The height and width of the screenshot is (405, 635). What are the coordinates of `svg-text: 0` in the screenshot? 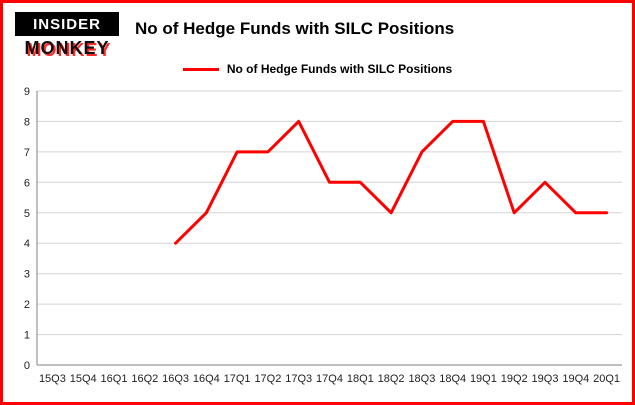 It's located at (27, 366).